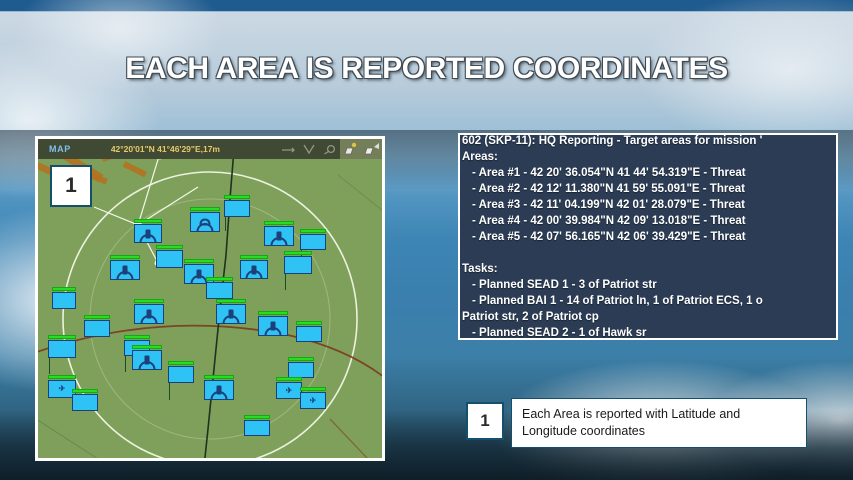 Image resolution: width=853 pixels, height=480 pixels. Describe the element at coordinates (205, 227) in the screenshot. I see `radar-arc-icon` at that location.